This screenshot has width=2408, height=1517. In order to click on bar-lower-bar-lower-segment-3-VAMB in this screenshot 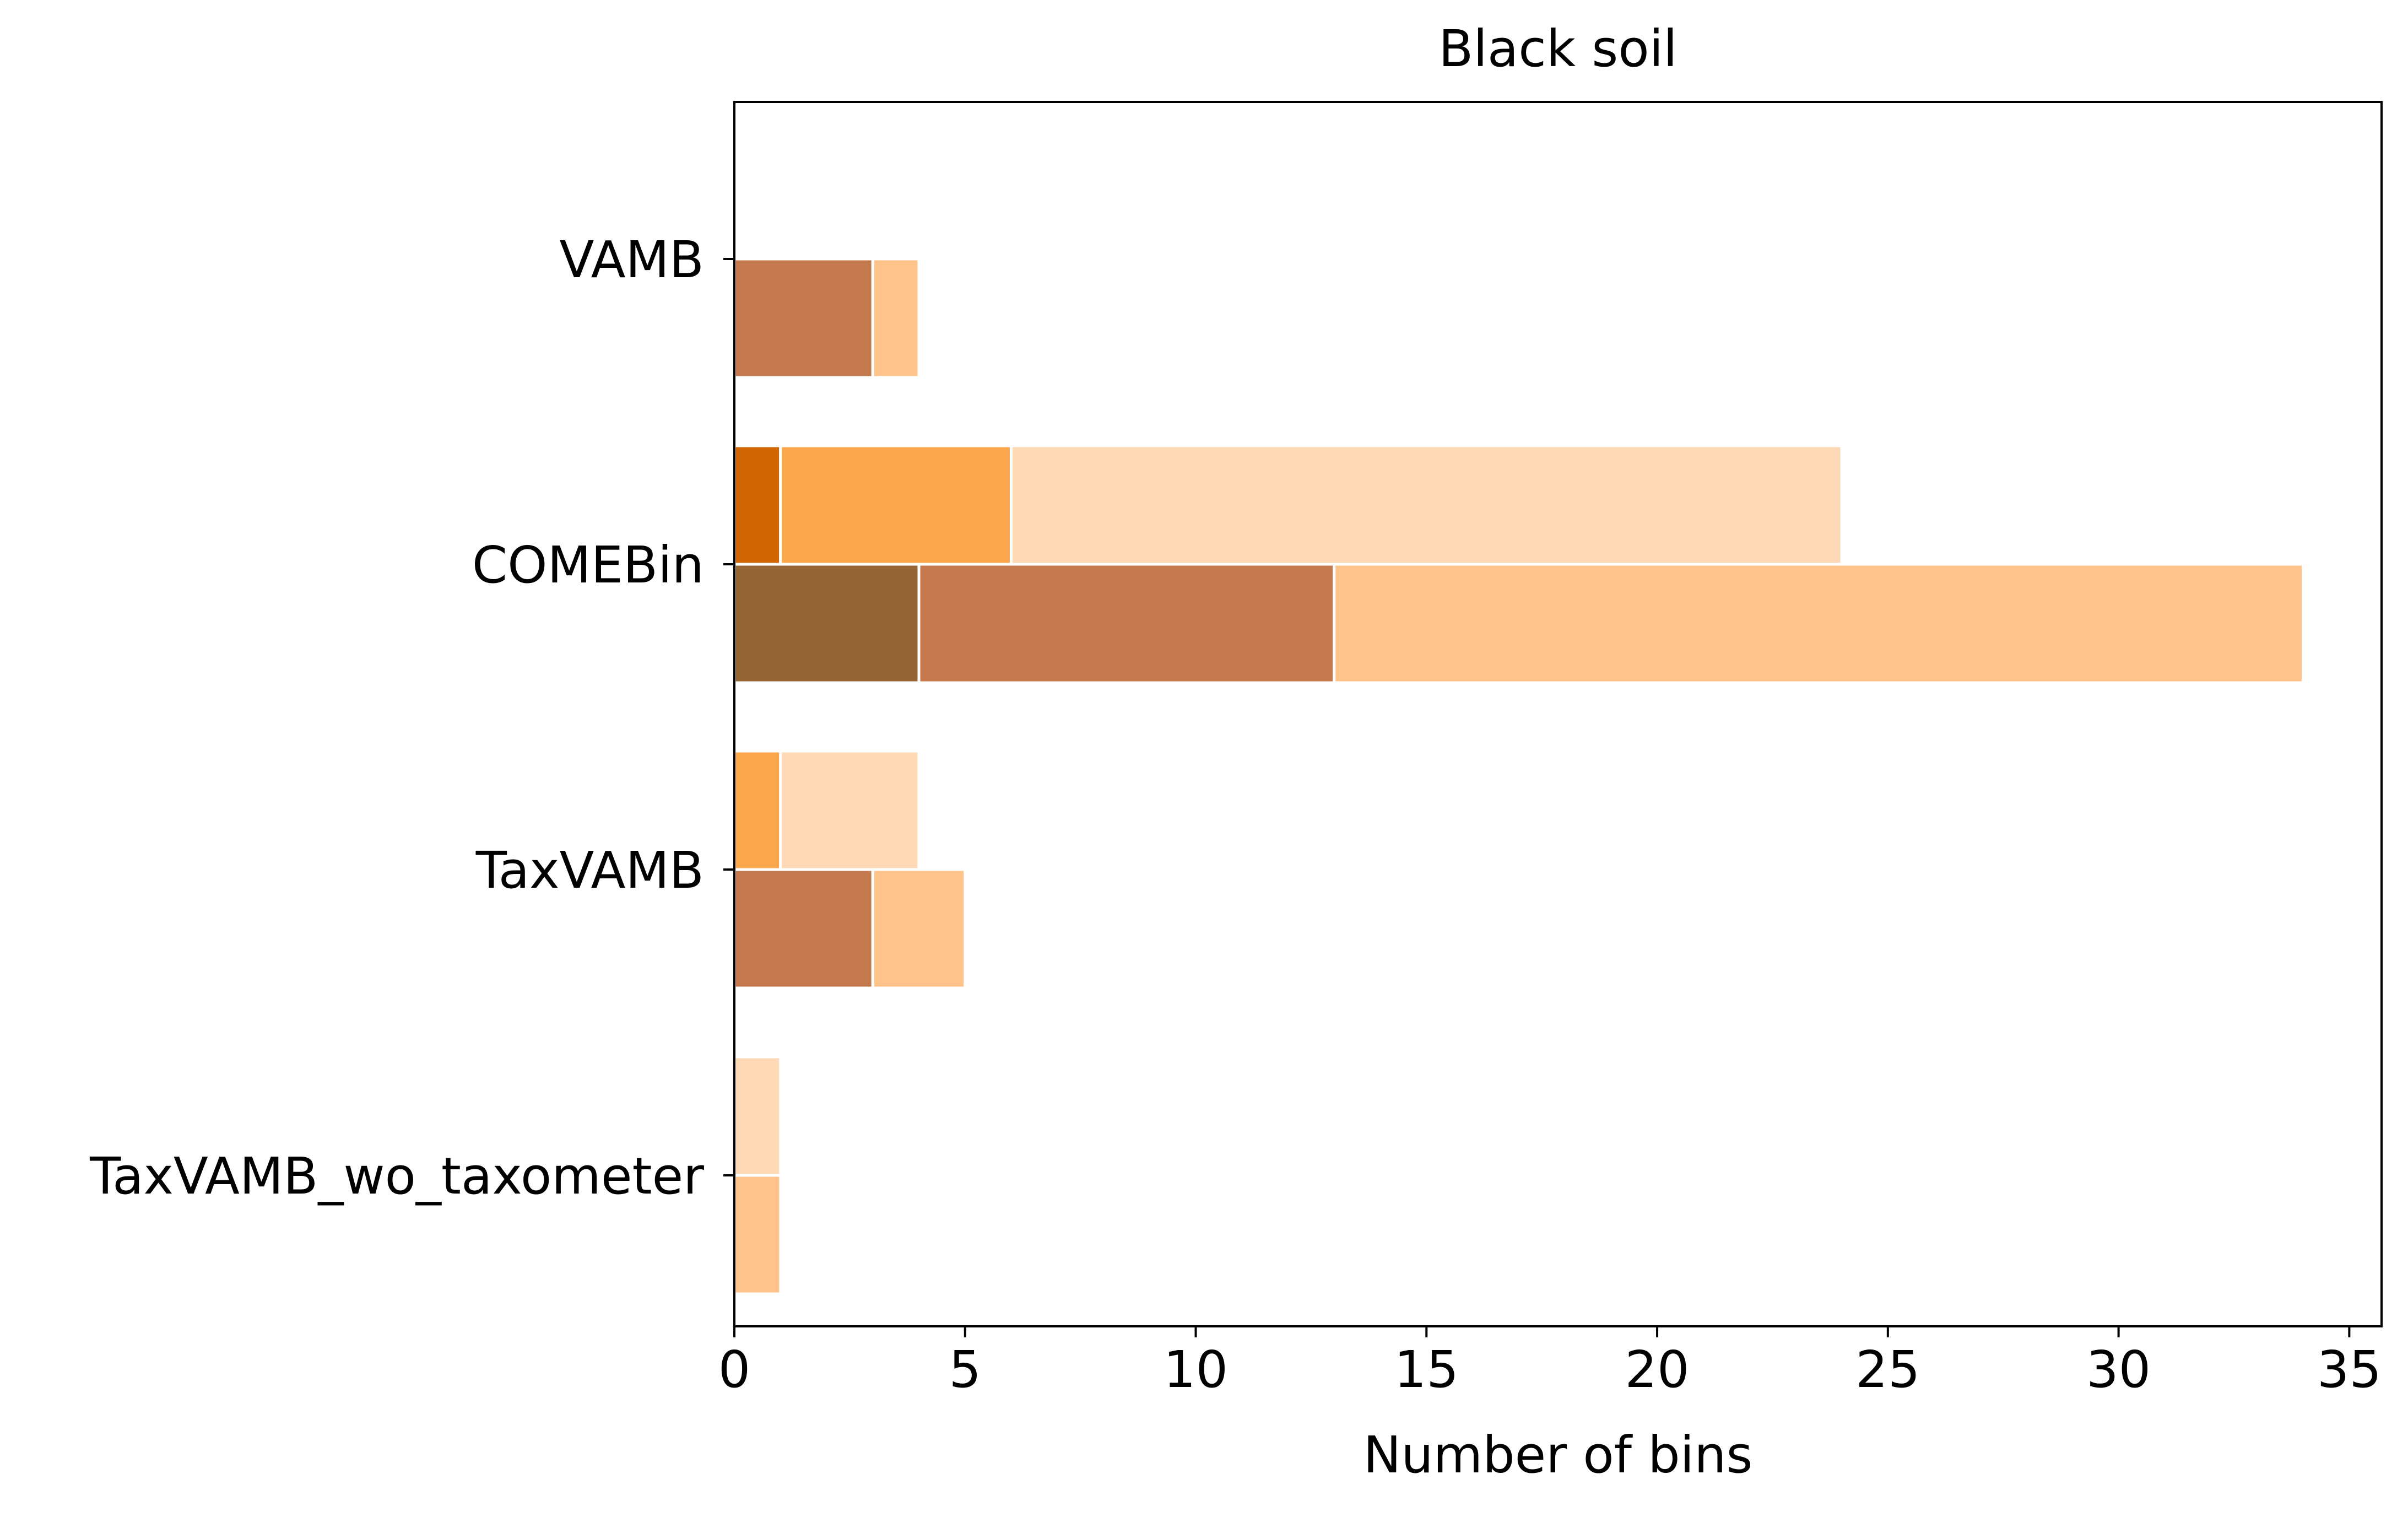, I will do `click(896, 318)`.